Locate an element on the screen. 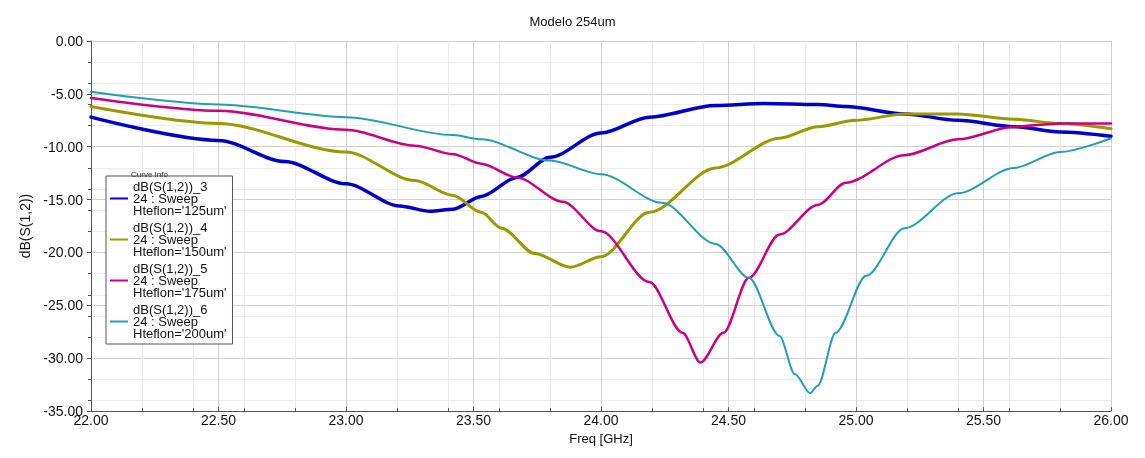  x-tick-label: 25.00 is located at coordinates (856, 420).